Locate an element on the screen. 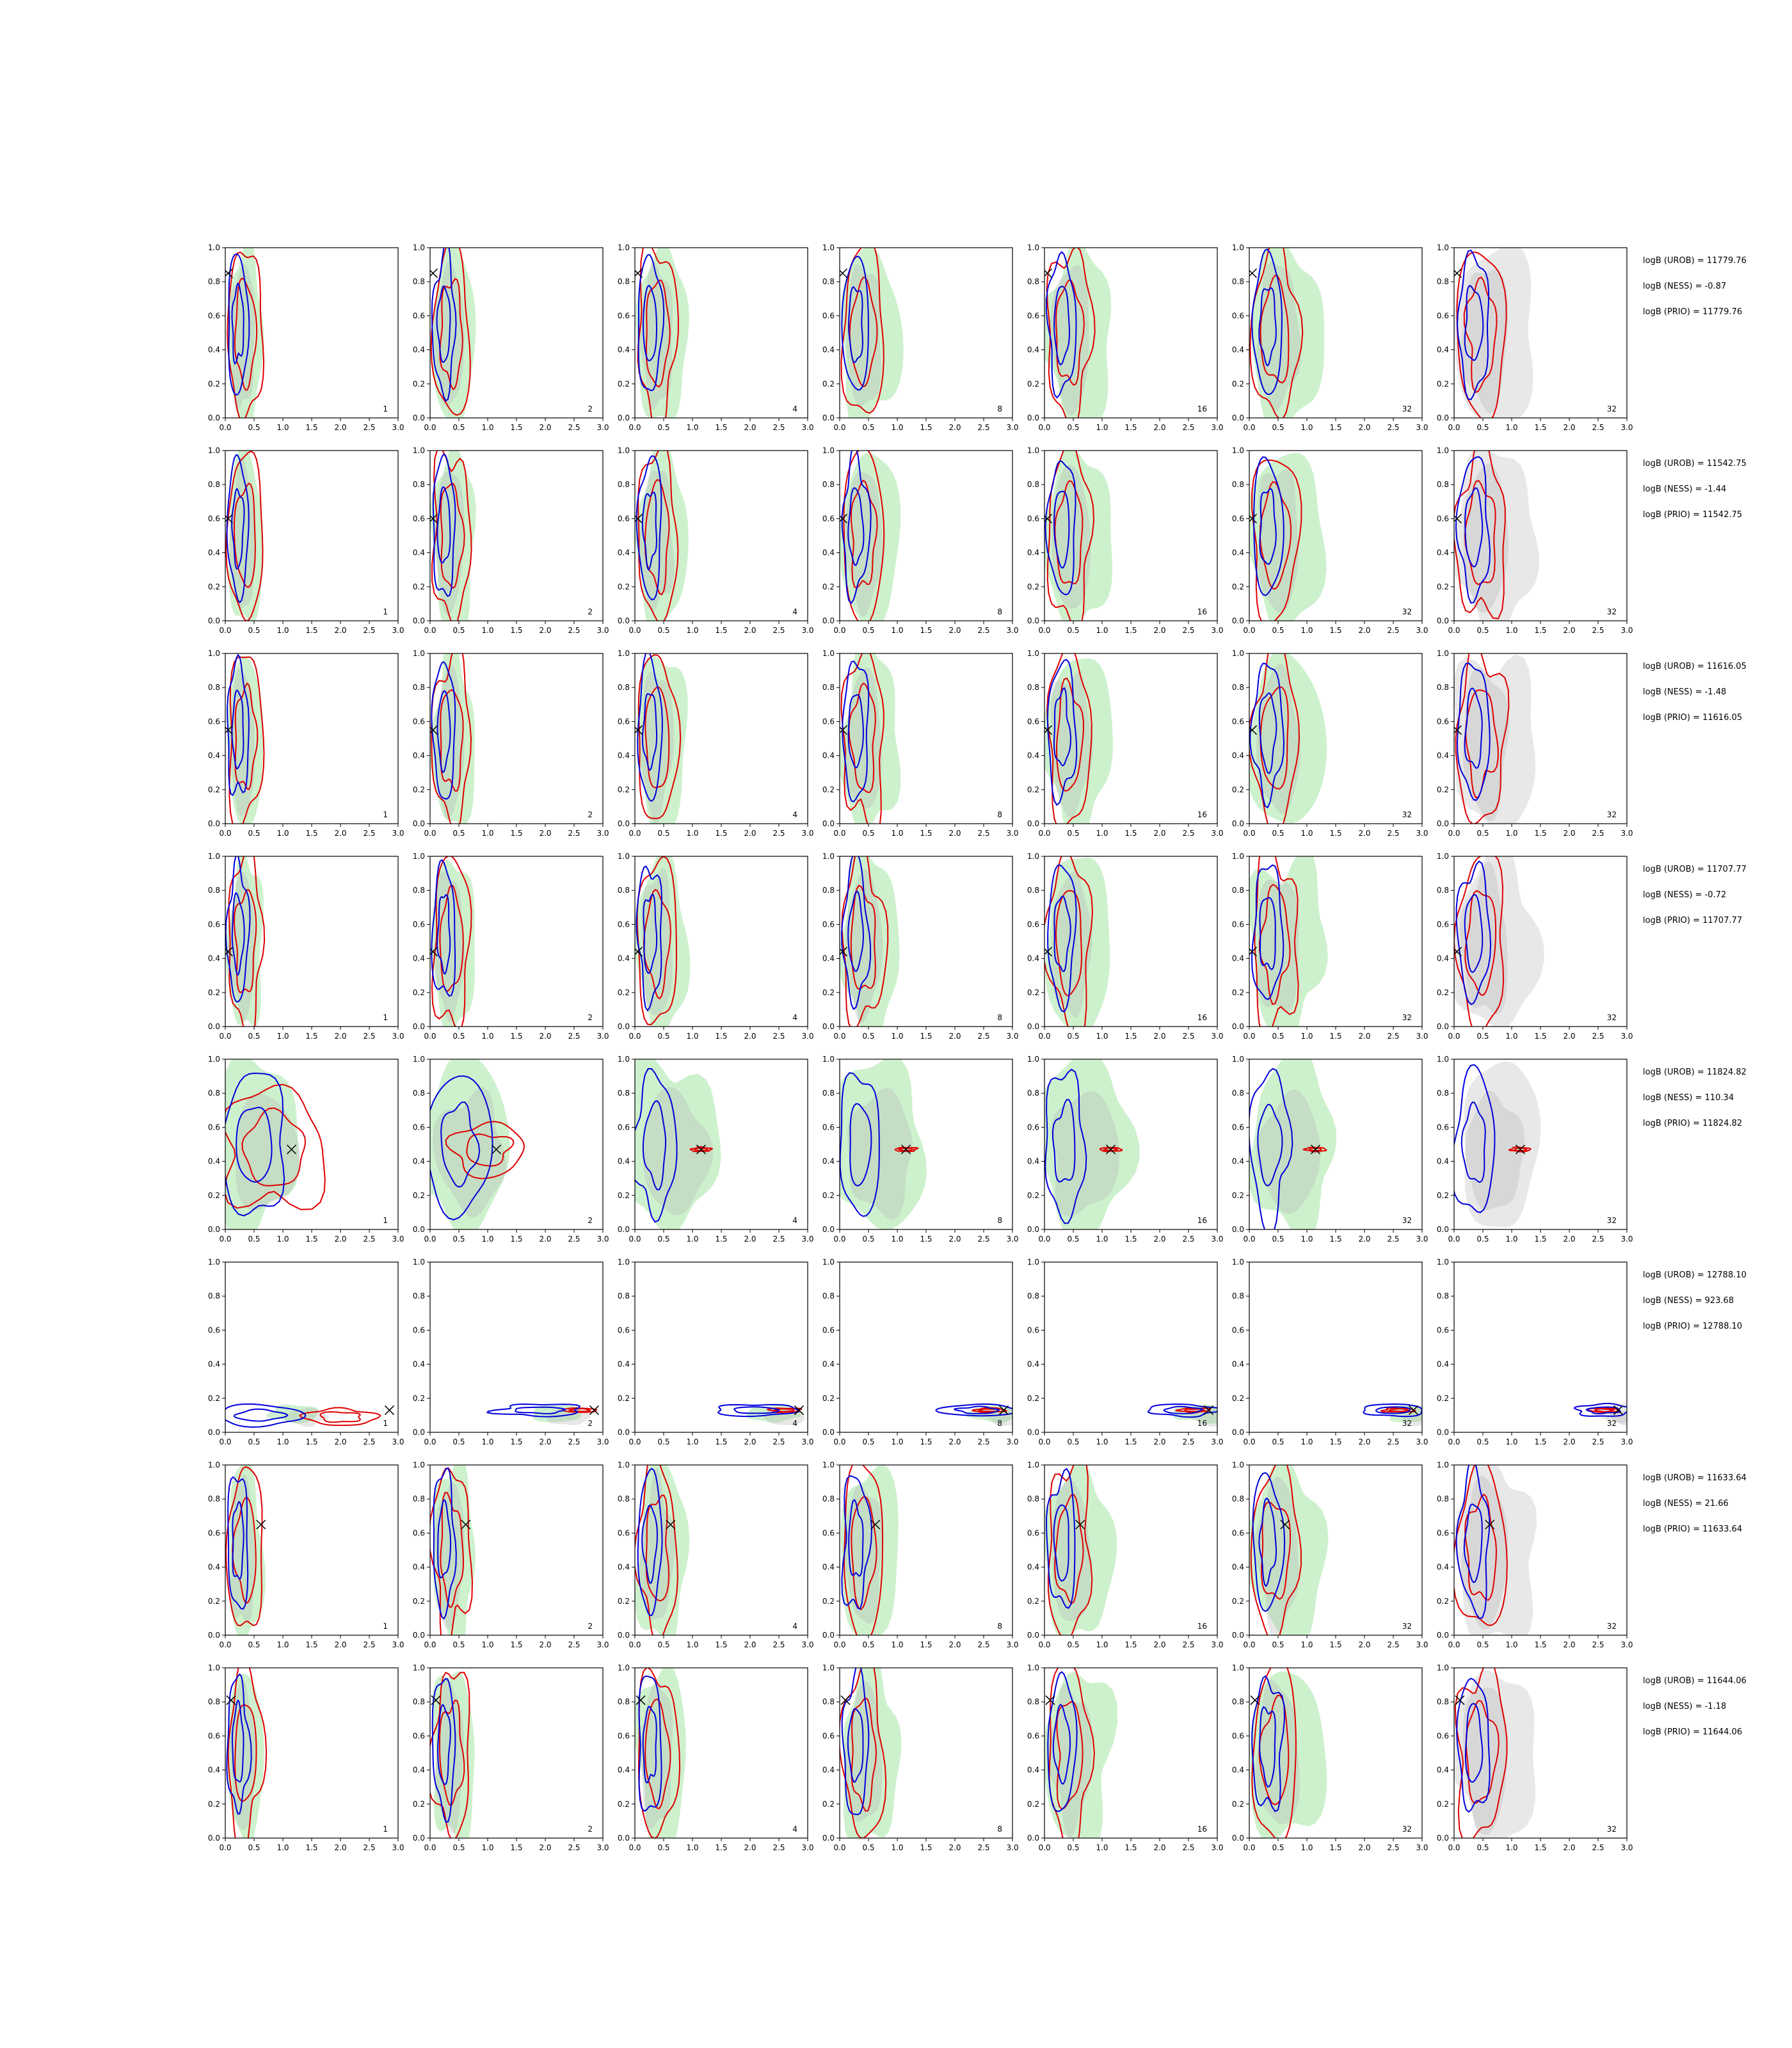  panel-r1-c4: 0.0 0.5 1.0 1.5 2.0 2.5 3.0 0.0 0.2 0.4 0.6 0.8 1.0 8 is located at coordinates (920, 337).